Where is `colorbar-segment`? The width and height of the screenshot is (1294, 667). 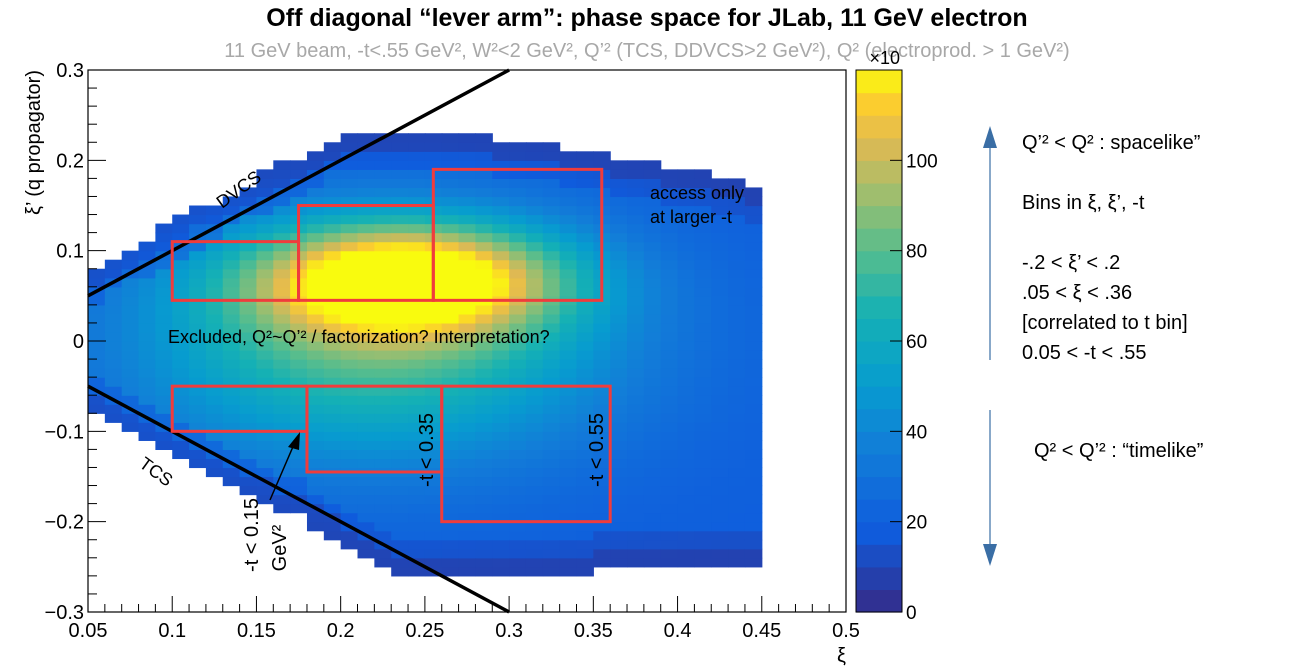
colorbar-segment is located at coordinates (879, 465).